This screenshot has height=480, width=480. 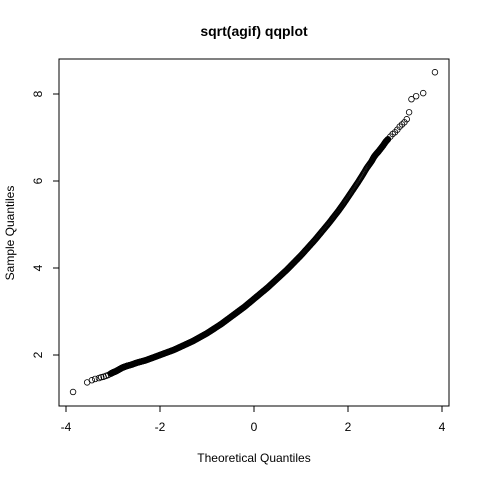 What do you see at coordinates (10, 233) in the screenshot?
I see `y-axis-label: Sample Quantiles` at bounding box center [10, 233].